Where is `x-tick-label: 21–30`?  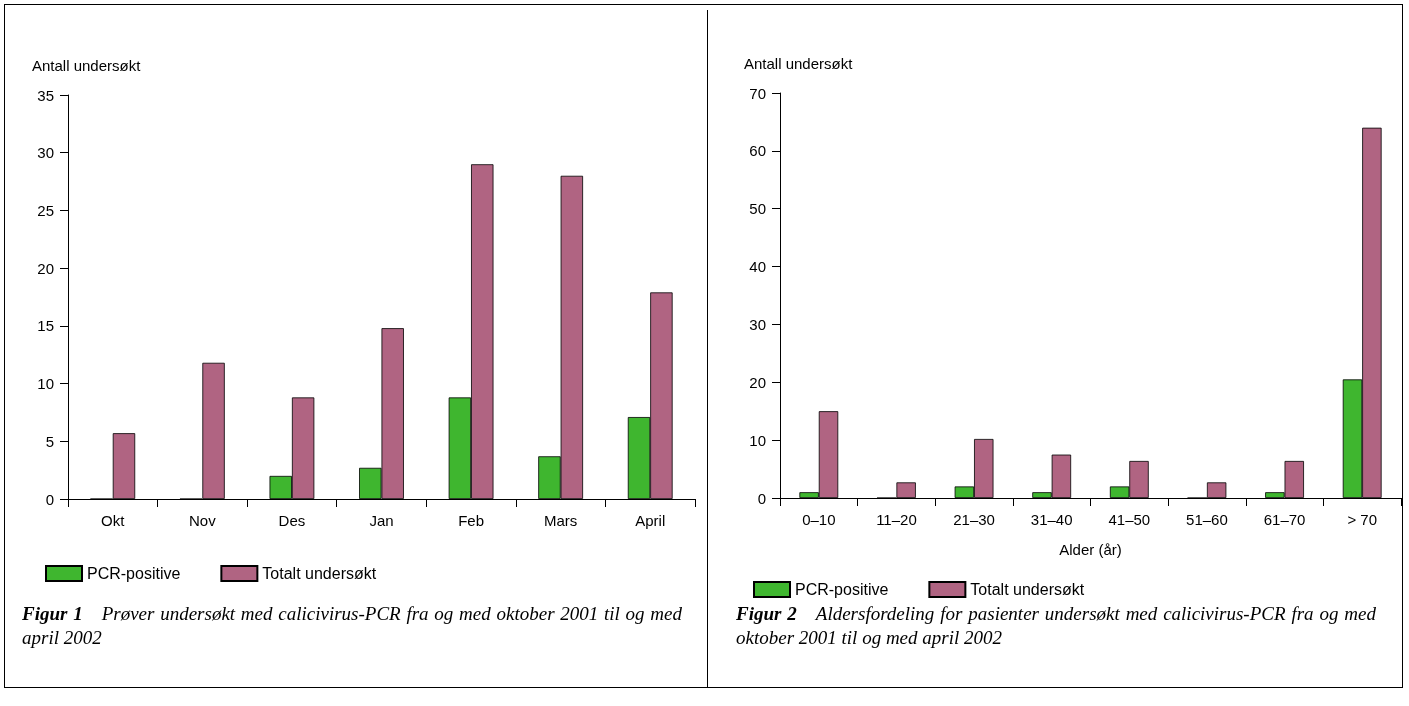 x-tick-label: 21–30 is located at coordinates (974, 519).